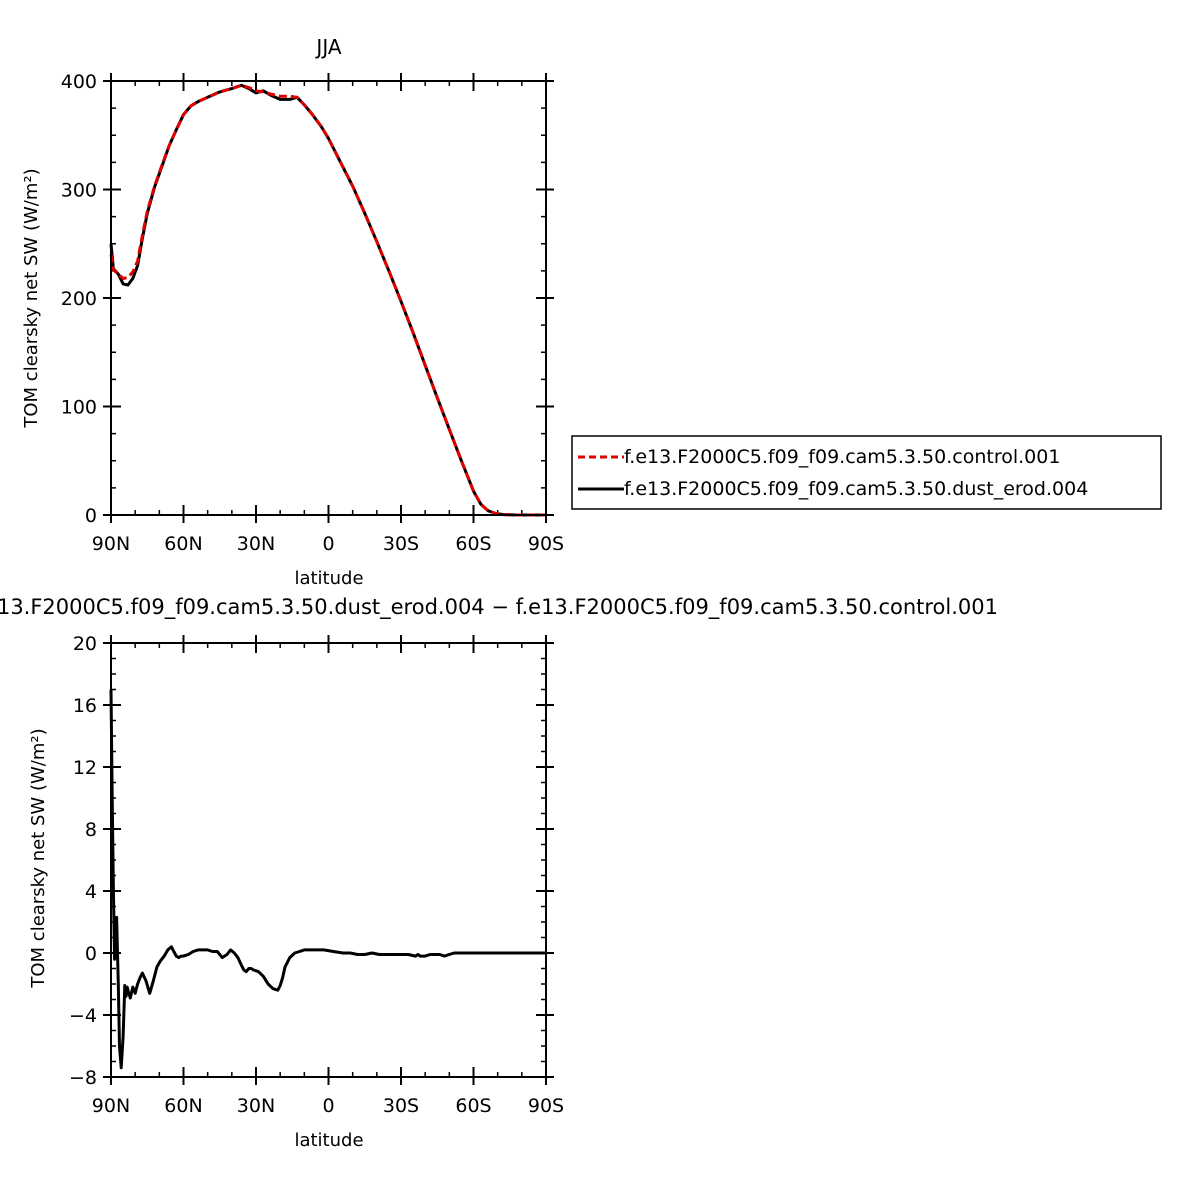 The image size is (1180, 1180). I want to click on top-panel-frame, so click(328, 298).